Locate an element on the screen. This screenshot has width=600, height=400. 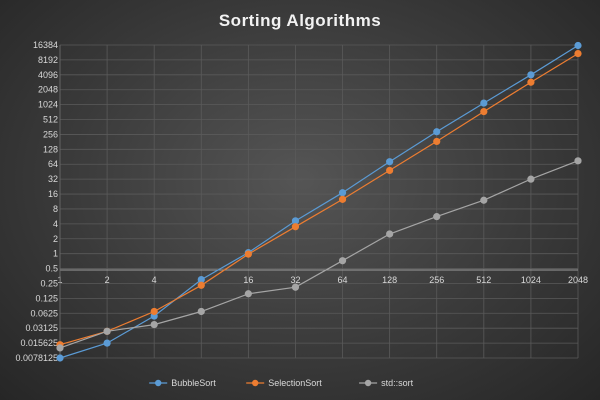
legend: BubbleSort SelectionSort std::sort is located at coordinates (281, 383).